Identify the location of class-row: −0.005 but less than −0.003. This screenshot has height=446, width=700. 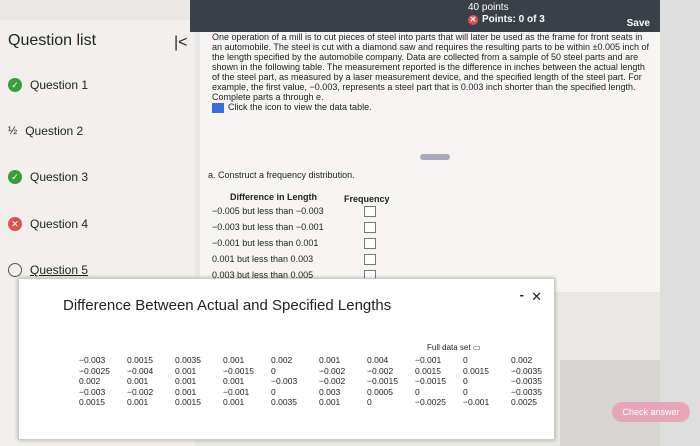
(268, 211).